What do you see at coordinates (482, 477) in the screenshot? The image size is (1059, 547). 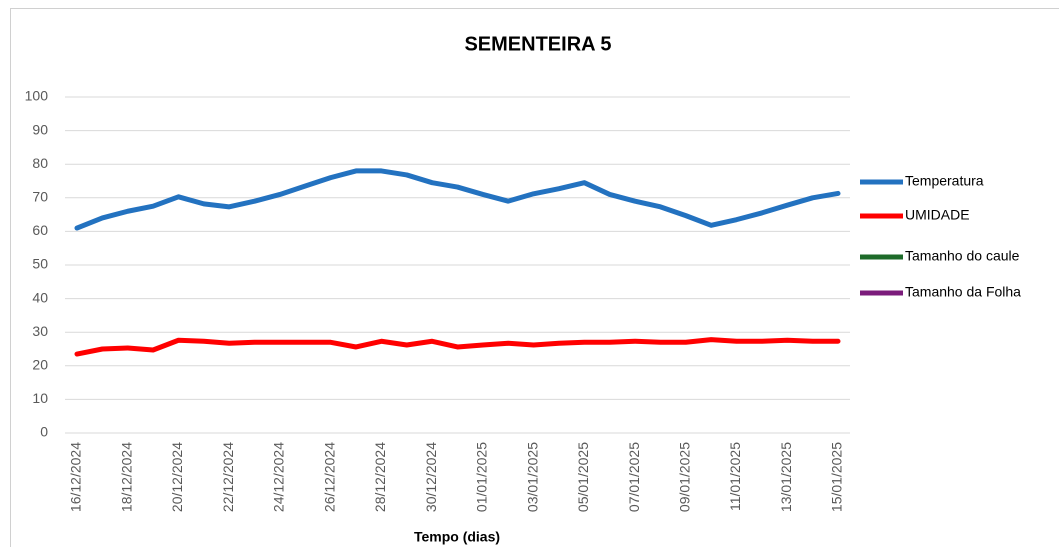 I see `x-tick-label: 01/01/2025` at bounding box center [482, 477].